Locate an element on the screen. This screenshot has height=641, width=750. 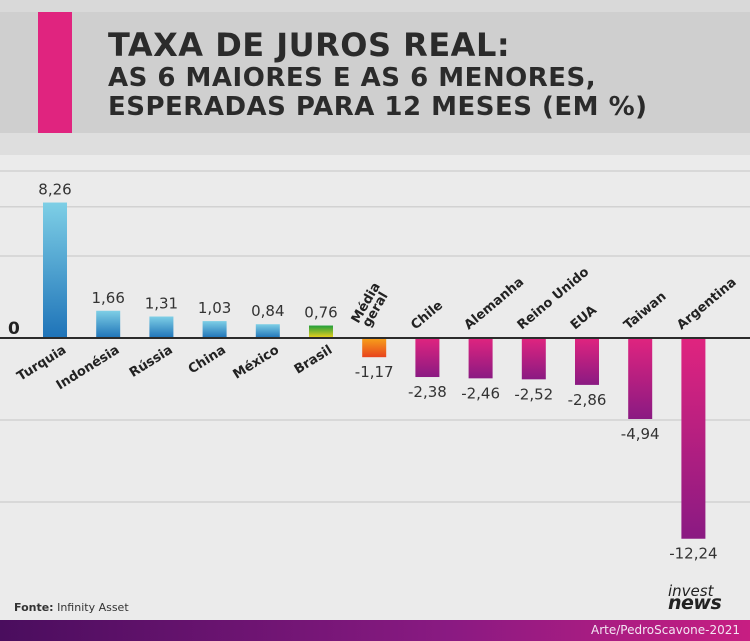
category-label: México is located at coordinates (256, 363).